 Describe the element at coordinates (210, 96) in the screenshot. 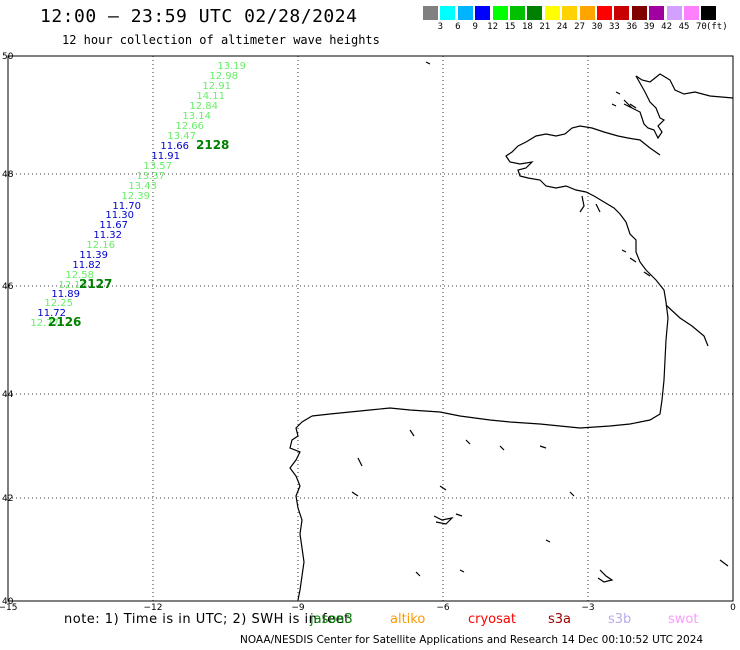

I see `swh-value: 14.11` at that location.